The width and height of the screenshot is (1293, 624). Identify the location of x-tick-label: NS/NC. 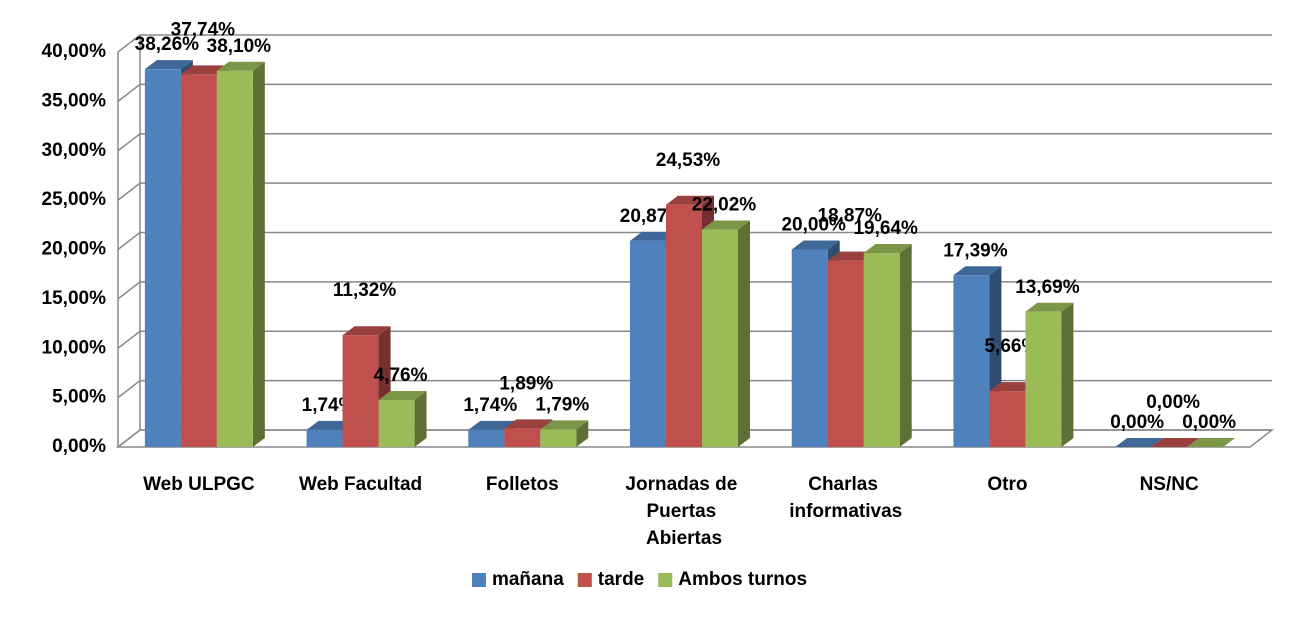
(1169, 484).